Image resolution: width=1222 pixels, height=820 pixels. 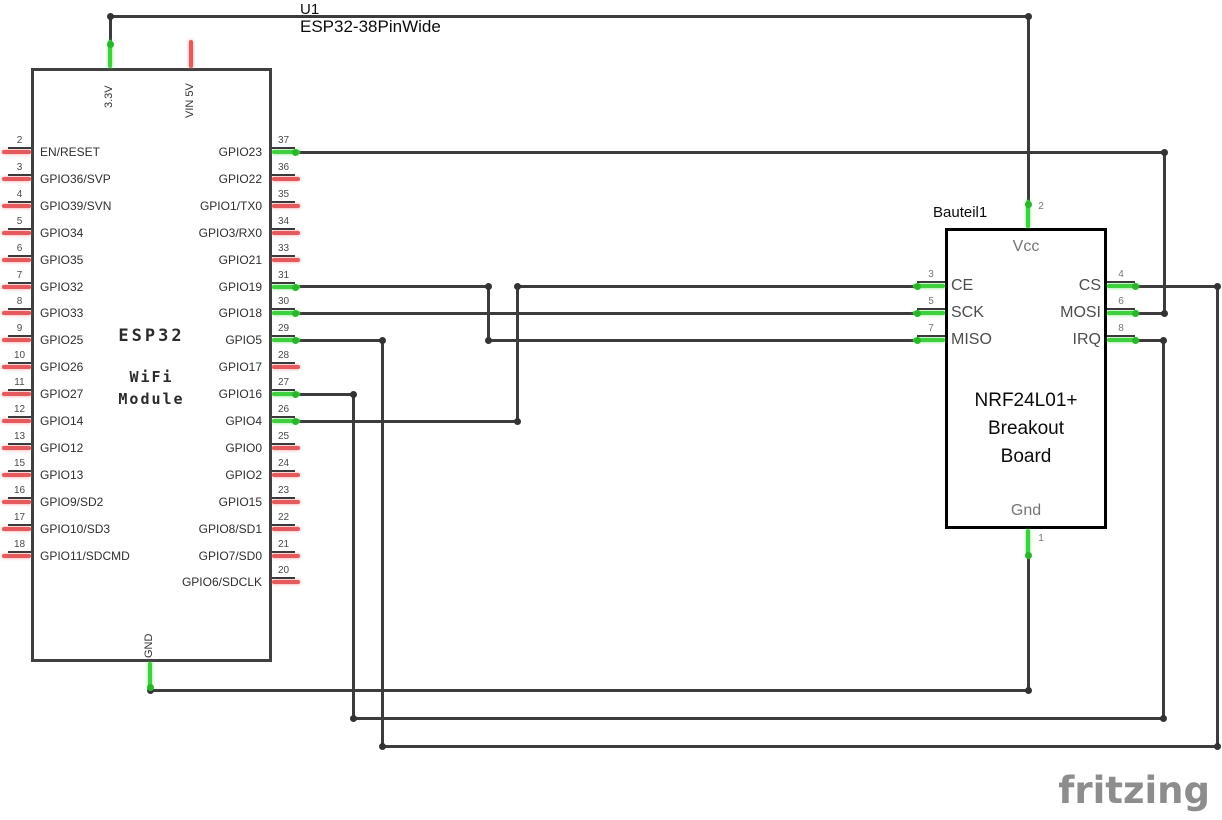 What do you see at coordinates (16, 529) in the screenshot?
I see `esp32-pin-gpio10-sd3` at bounding box center [16, 529].